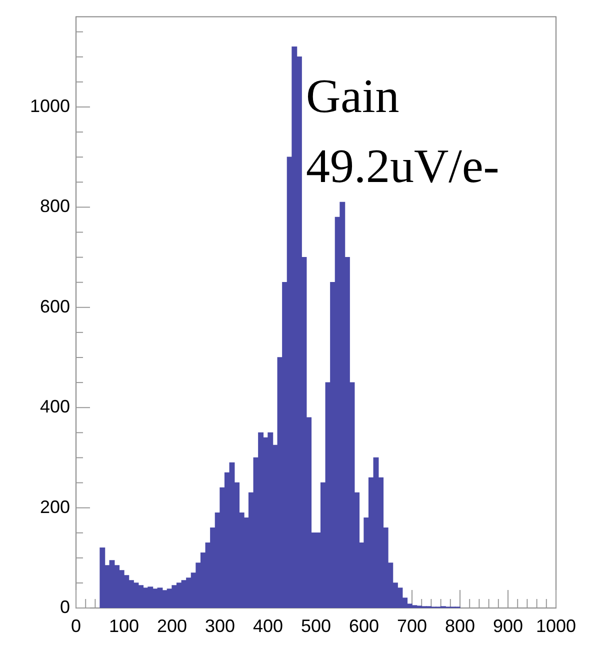 This screenshot has height=654, width=592. What do you see at coordinates (65, 606) in the screenshot?
I see `y-tick-label: 0` at bounding box center [65, 606].